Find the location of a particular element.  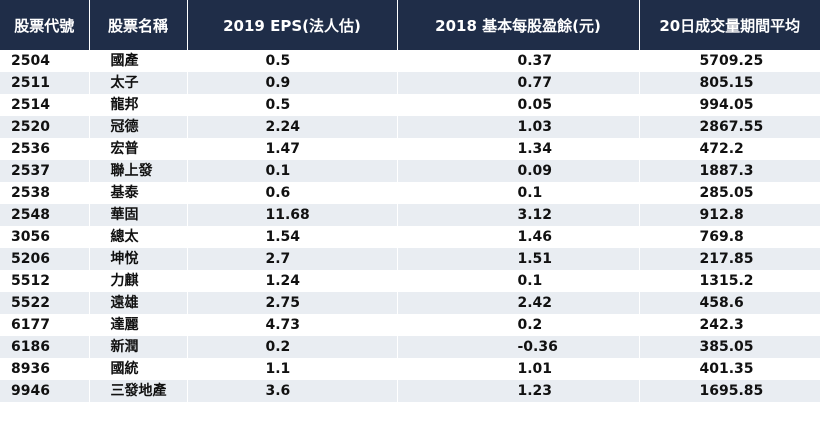

cell-eps-2019: 4.73 is located at coordinates (292, 325).